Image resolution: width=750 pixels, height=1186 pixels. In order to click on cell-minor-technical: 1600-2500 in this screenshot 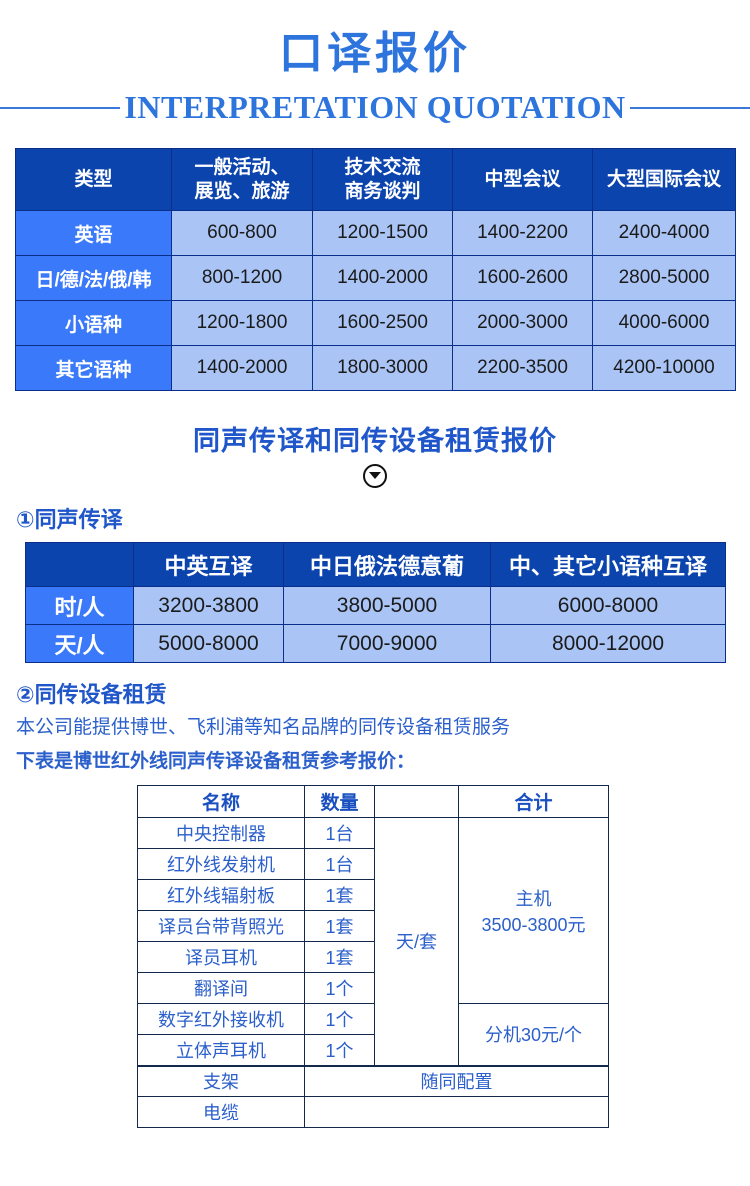, I will do `click(382, 323)`.